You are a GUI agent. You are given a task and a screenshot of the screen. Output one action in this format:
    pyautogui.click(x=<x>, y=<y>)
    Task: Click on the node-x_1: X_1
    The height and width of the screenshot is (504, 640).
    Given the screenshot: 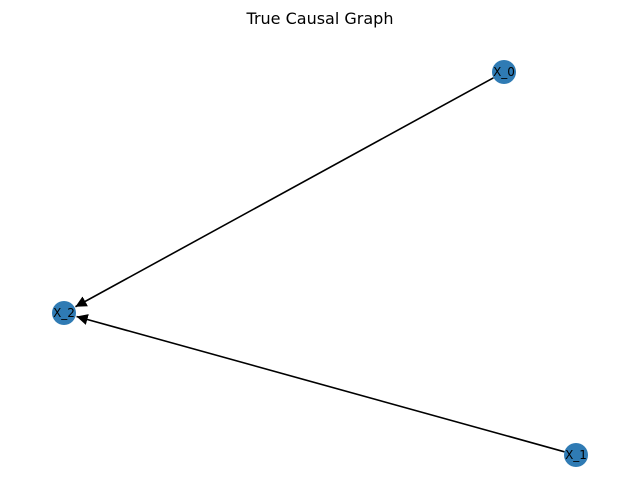 What is the action you would take?
    pyautogui.click(x=576, y=455)
    